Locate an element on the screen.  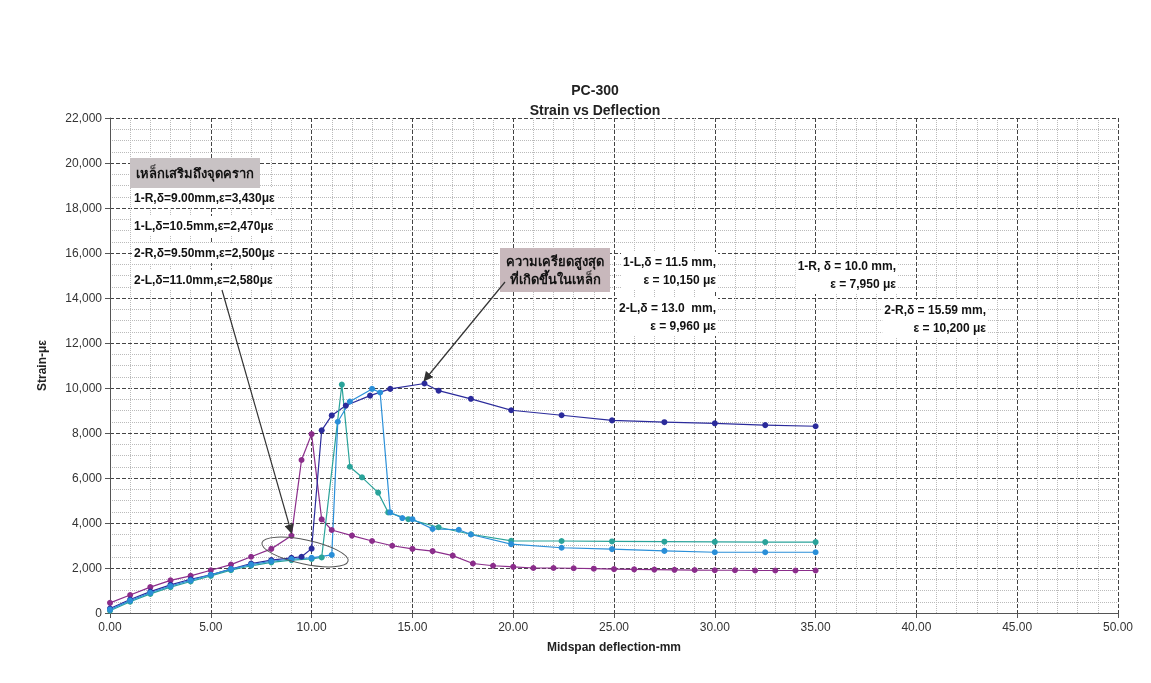
y-tick-label: 16,000 is located at coordinates (84, 253).